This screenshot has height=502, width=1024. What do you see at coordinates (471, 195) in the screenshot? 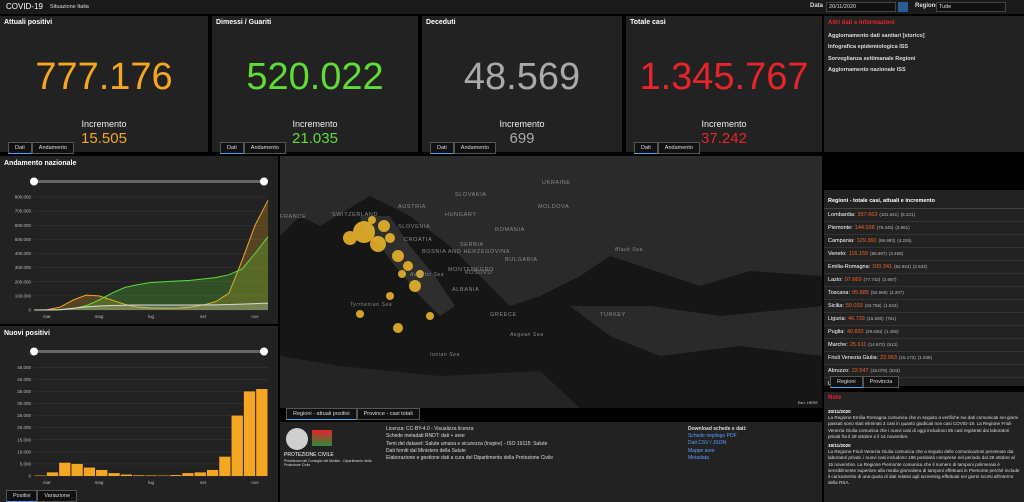
I see `map-label: SLOVAKIA` at bounding box center [471, 195].